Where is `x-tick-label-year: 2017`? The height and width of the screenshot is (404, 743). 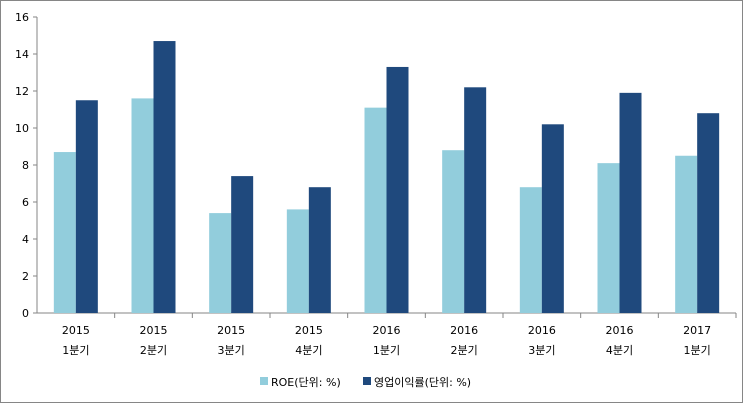
x-tick-label-year: 2017 is located at coordinates (697, 330).